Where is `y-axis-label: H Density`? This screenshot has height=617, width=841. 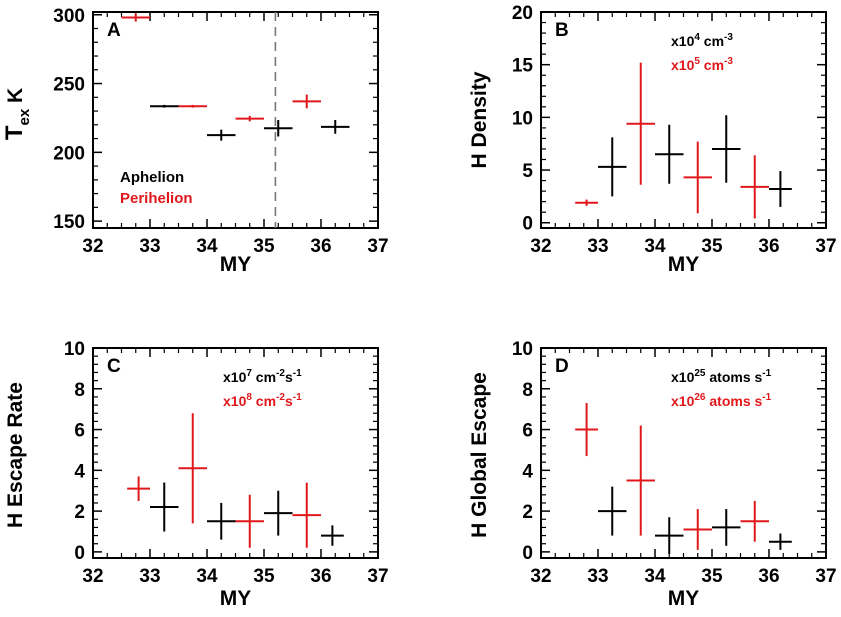 y-axis-label: H Density is located at coordinates (479, 119).